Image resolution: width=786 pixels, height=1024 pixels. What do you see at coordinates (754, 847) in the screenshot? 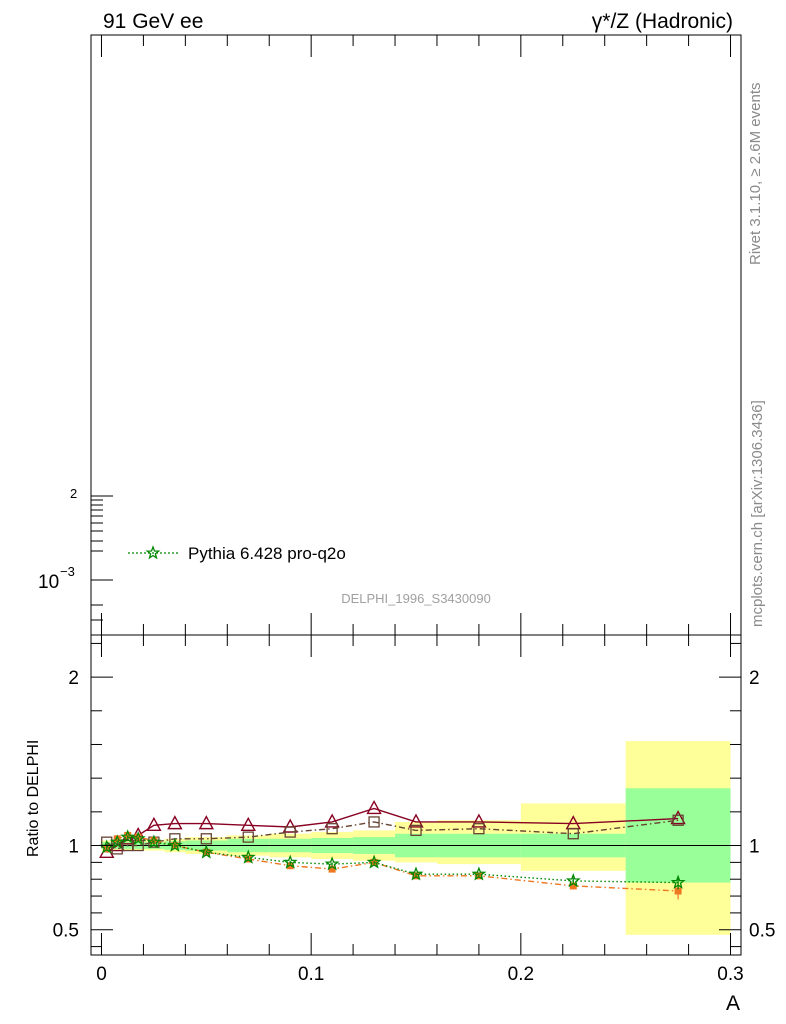
I see `ratio-y-tick-label-right: 1` at bounding box center [754, 847].